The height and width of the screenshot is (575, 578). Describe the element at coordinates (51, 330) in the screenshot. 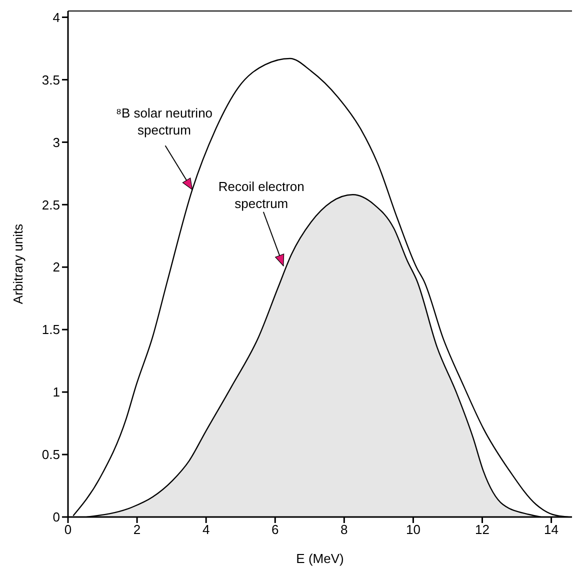

I see `y-tick-label: 1.5` at that location.